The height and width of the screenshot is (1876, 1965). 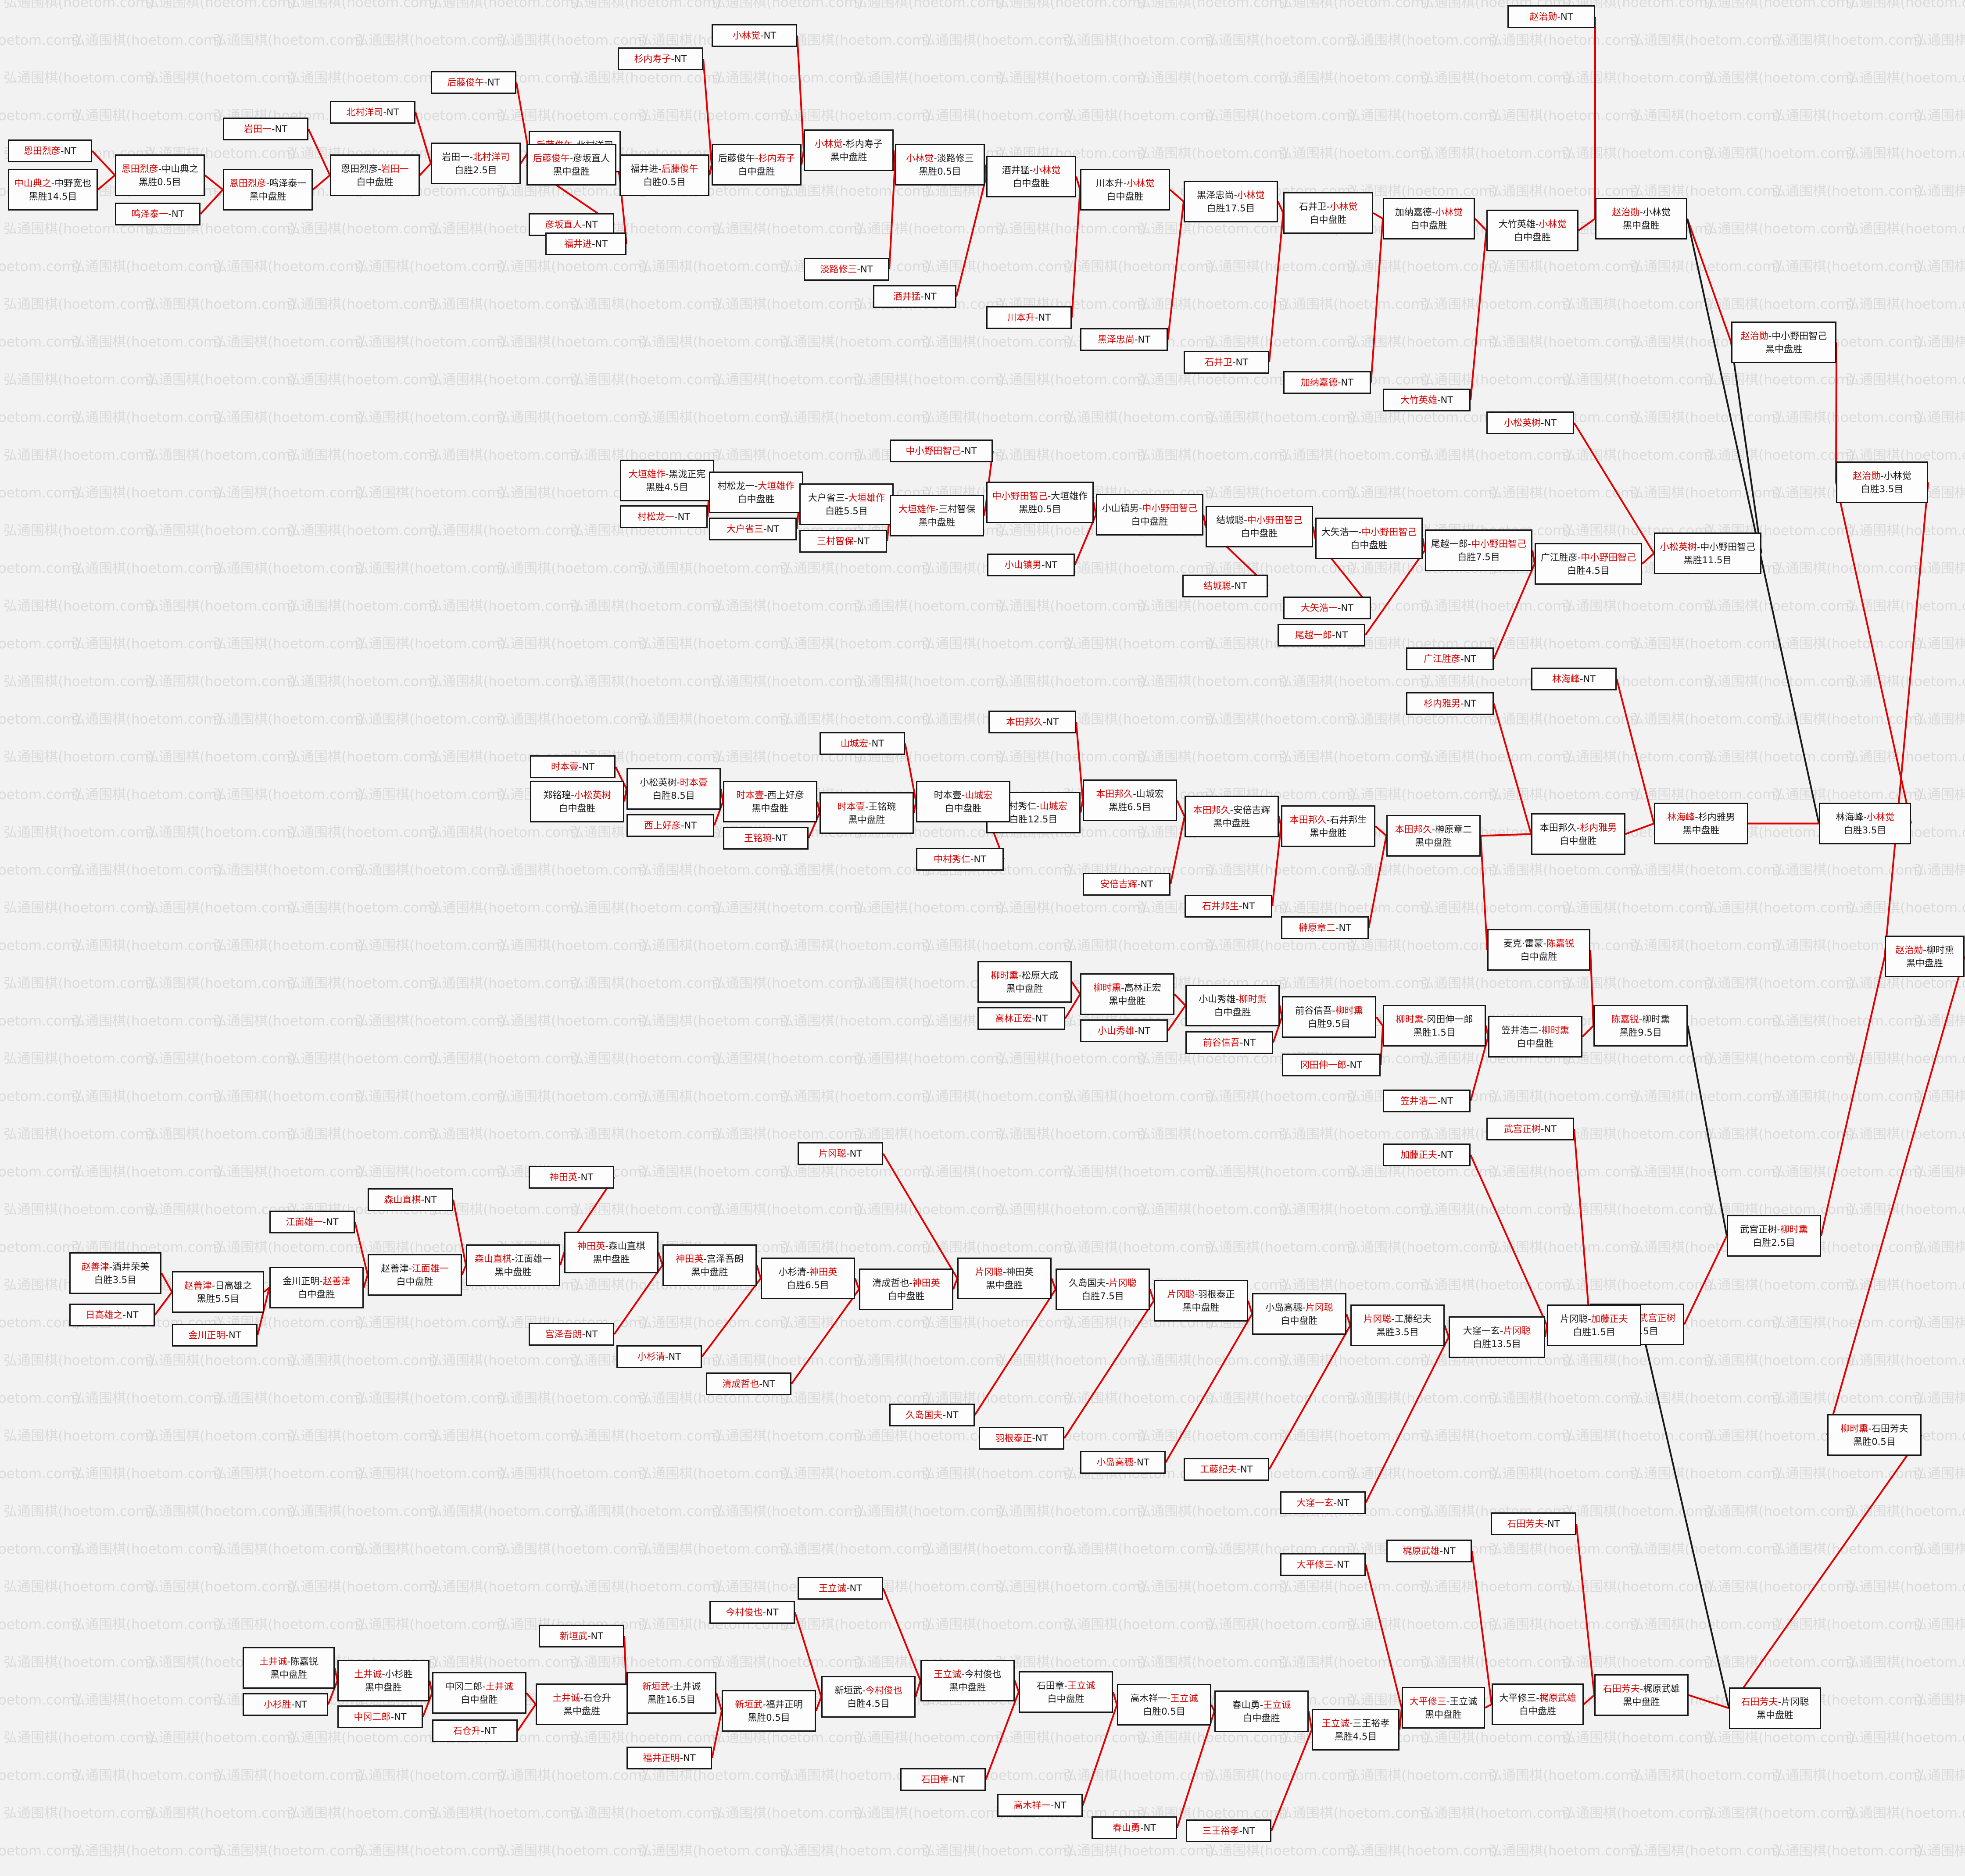 What do you see at coordinates (967, 1680) in the screenshot?
I see `match-box: 王立诚-今村俊也 黑中盘胜` at bounding box center [967, 1680].